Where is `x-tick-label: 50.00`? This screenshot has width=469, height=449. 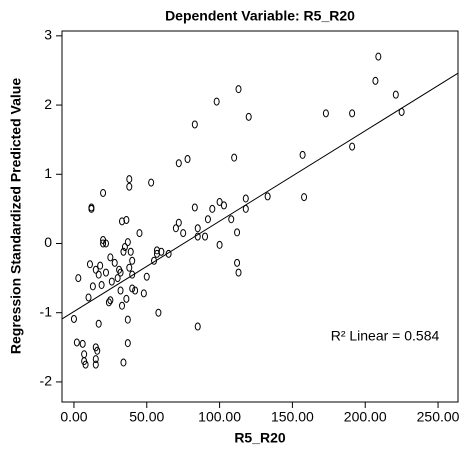
x-tick-label: 50.00 is located at coordinates (146, 417).